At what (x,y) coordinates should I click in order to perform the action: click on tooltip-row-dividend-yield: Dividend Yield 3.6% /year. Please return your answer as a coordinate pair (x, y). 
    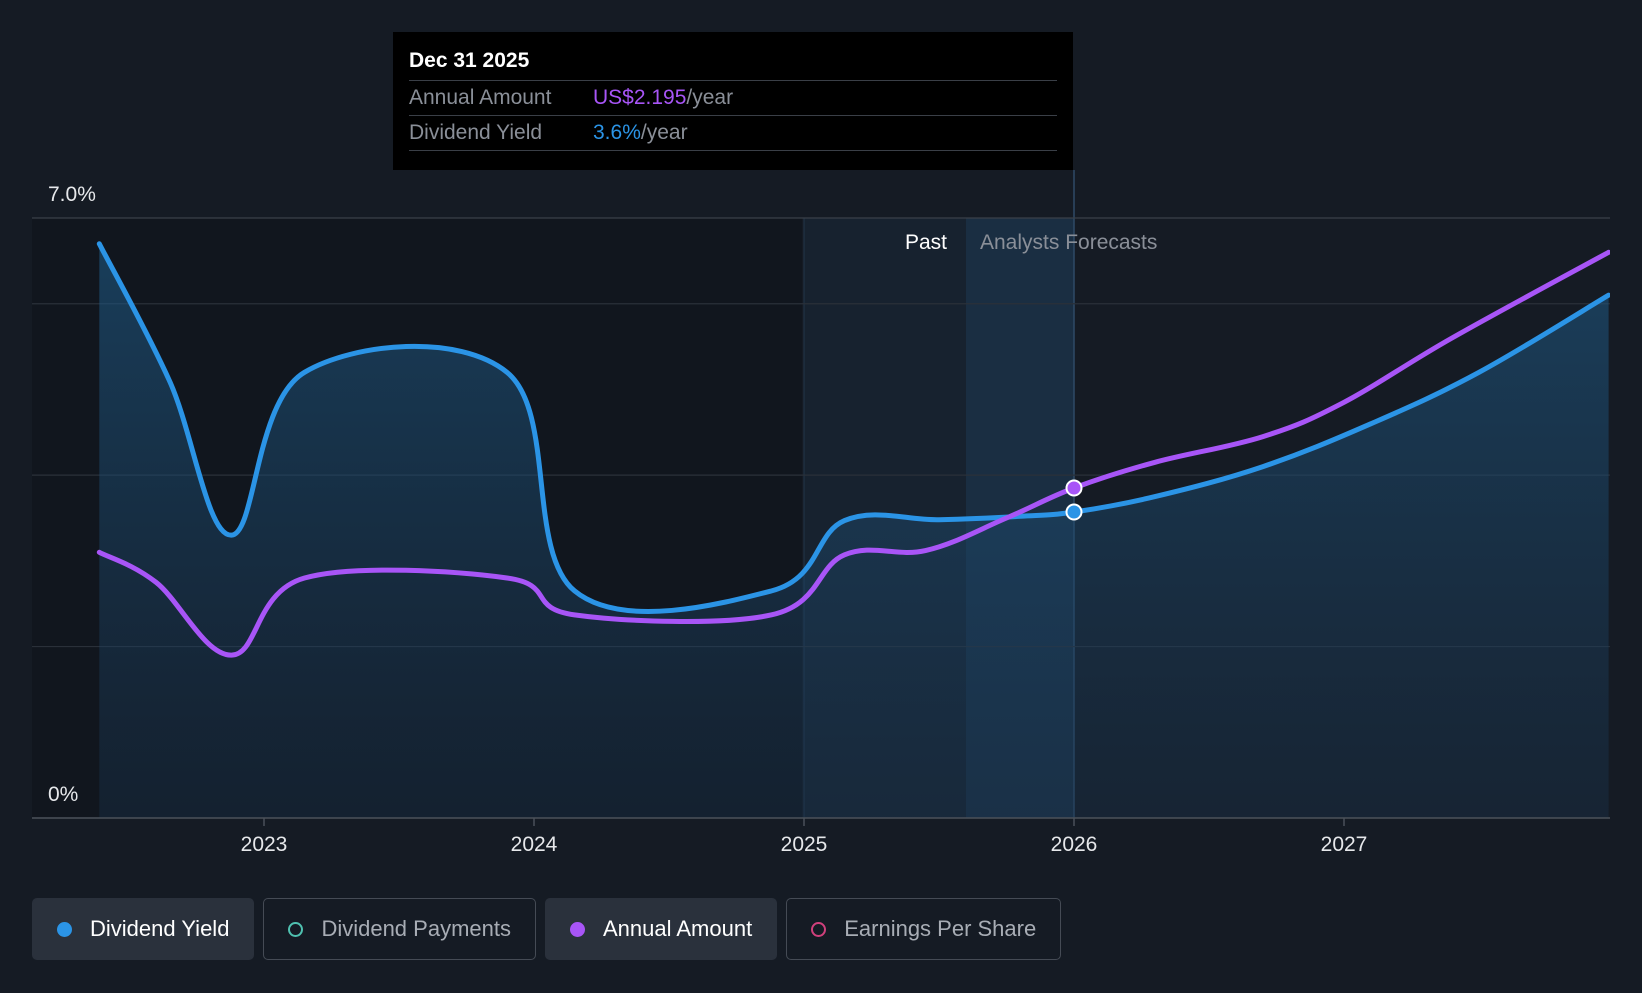
    Looking at the image, I should click on (733, 133).